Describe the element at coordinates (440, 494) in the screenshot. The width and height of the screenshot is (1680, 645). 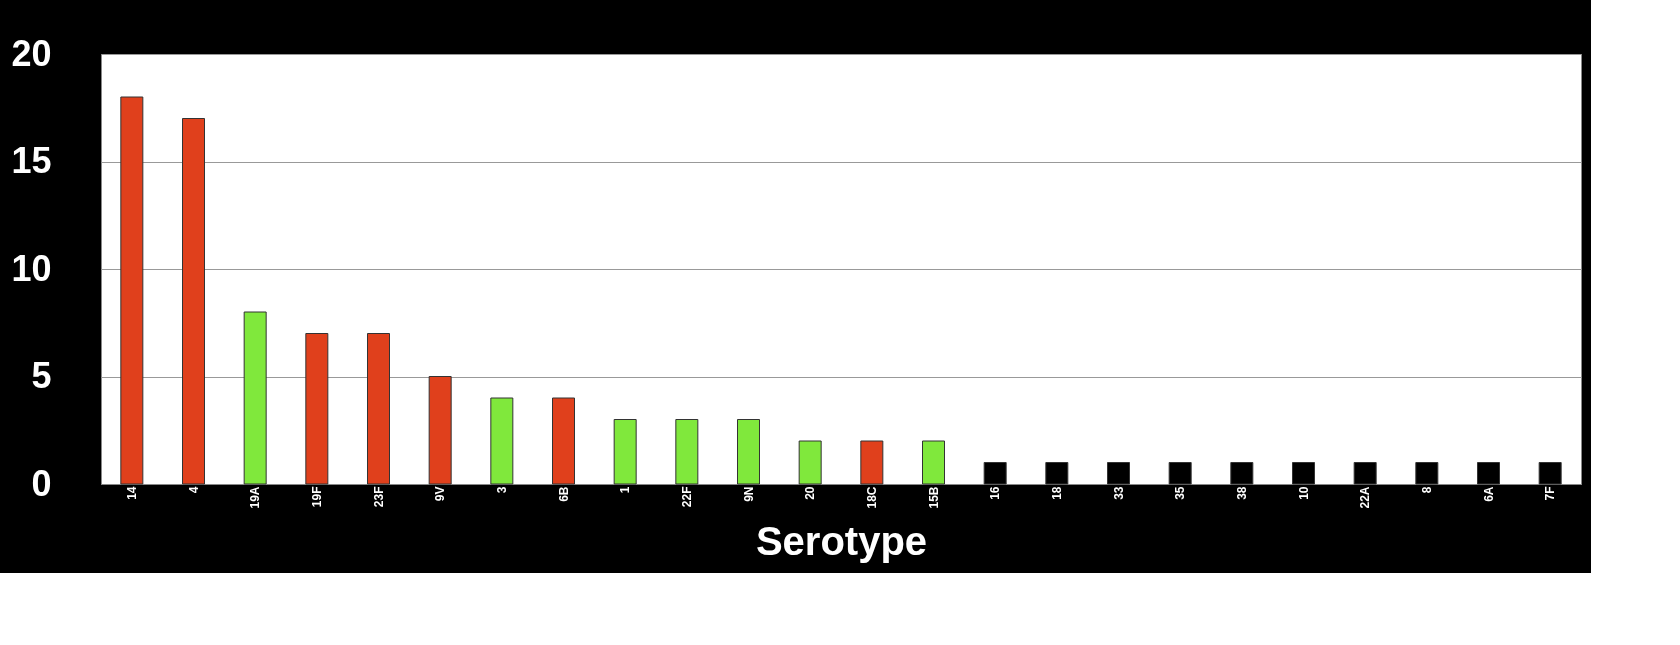
I see `x-tick-label: 9V` at that location.